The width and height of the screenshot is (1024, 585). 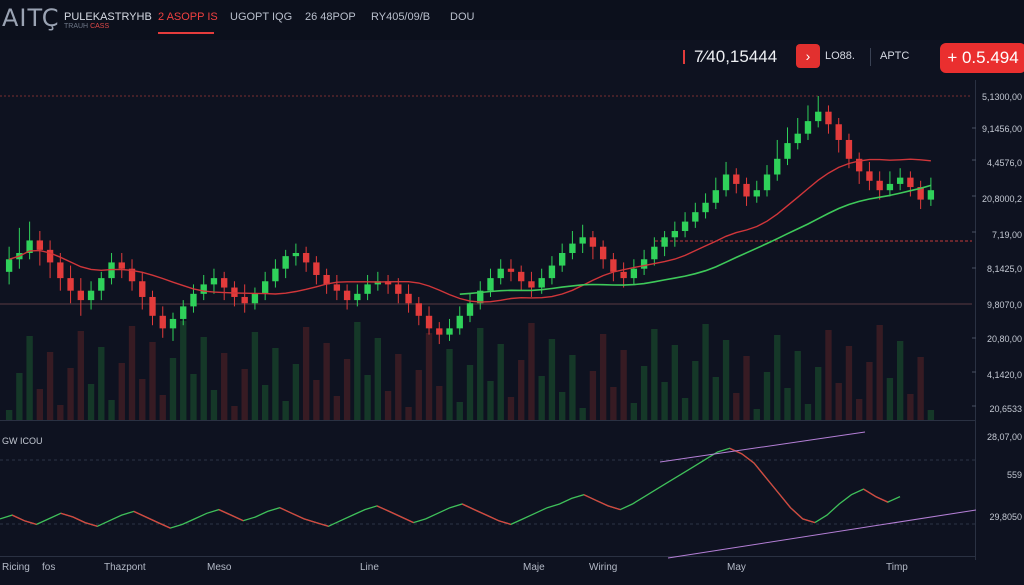 What do you see at coordinates (369, 567) in the screenshot?
I see `x-axis-label: Line` at bounding box center [369, 567].